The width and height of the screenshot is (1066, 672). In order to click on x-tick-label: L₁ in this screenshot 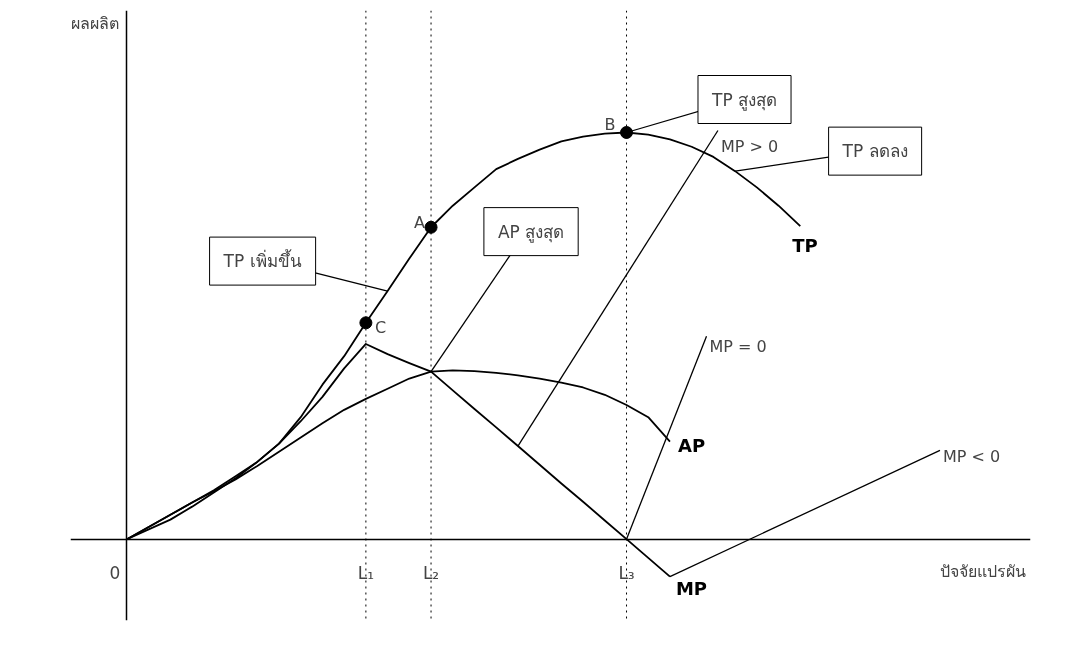, I will do `click(366, 573)`.